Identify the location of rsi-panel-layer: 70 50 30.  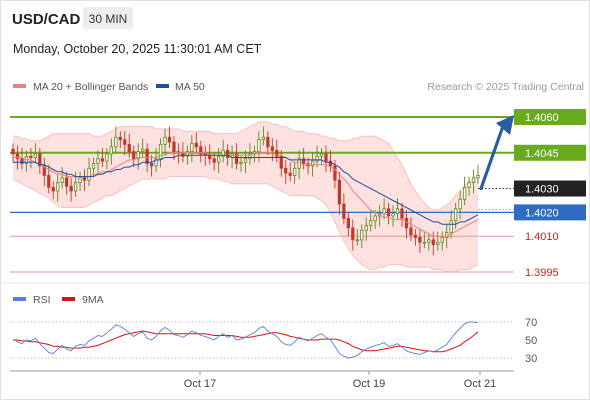
(273, 341).